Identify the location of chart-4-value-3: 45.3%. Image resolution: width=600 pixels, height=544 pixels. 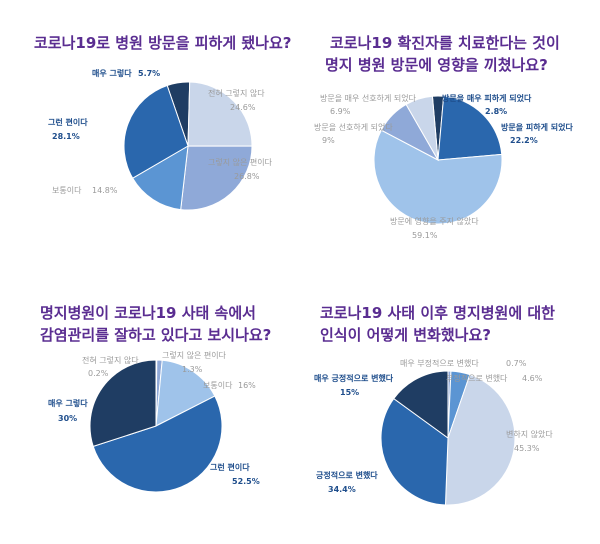
(527, 448).